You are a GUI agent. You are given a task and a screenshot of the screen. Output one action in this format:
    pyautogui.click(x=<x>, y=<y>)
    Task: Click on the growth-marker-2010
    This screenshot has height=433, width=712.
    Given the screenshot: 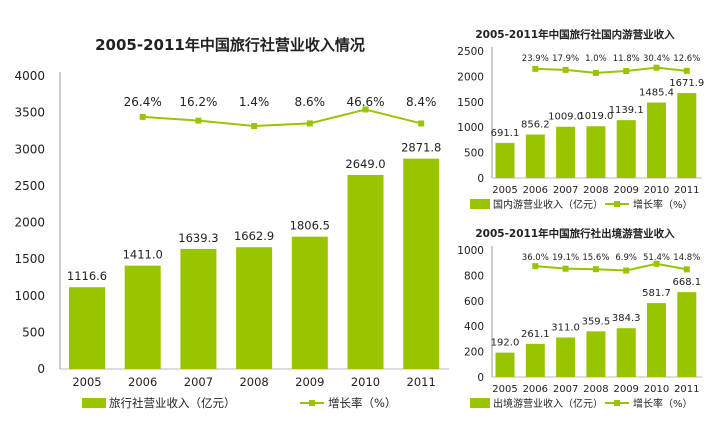 What is the action you would take?
    pyautogui.click(x=365, y=109)
    